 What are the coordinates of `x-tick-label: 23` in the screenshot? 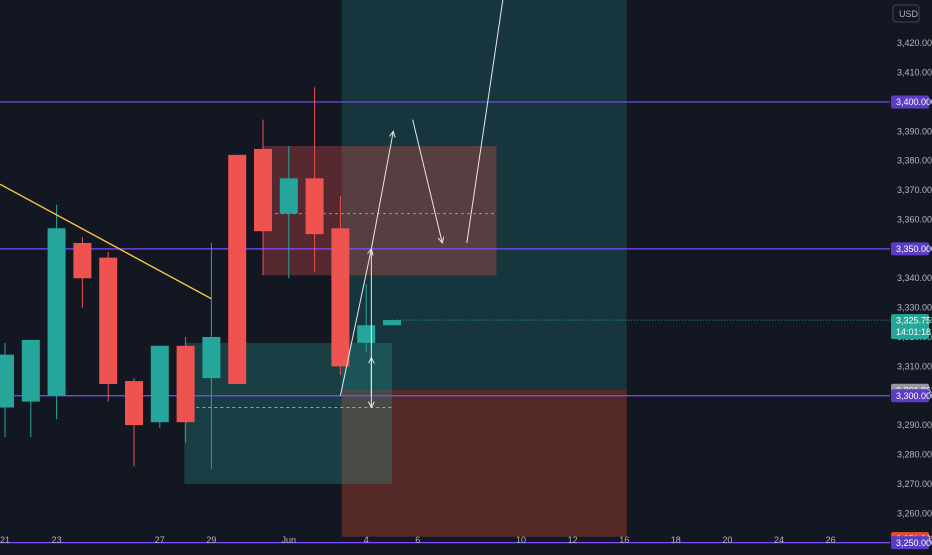 It's located at (57, 540).